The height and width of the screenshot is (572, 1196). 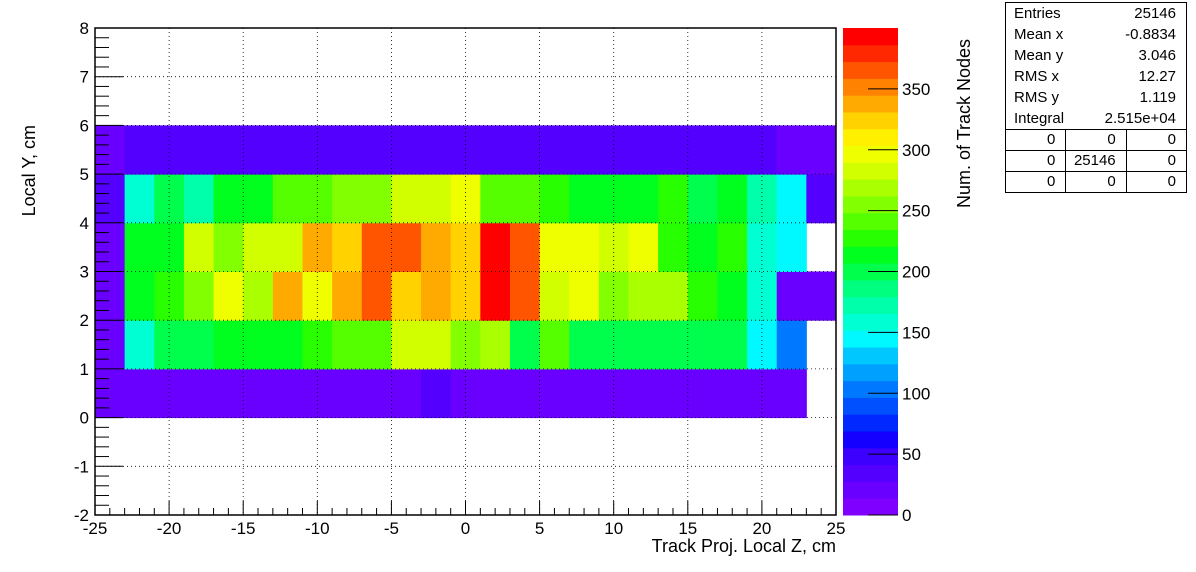 What do you see at coordinates (84, 223) in the screenshot?
I see `y-tick-label: 4` at bounding box center [84, 223].